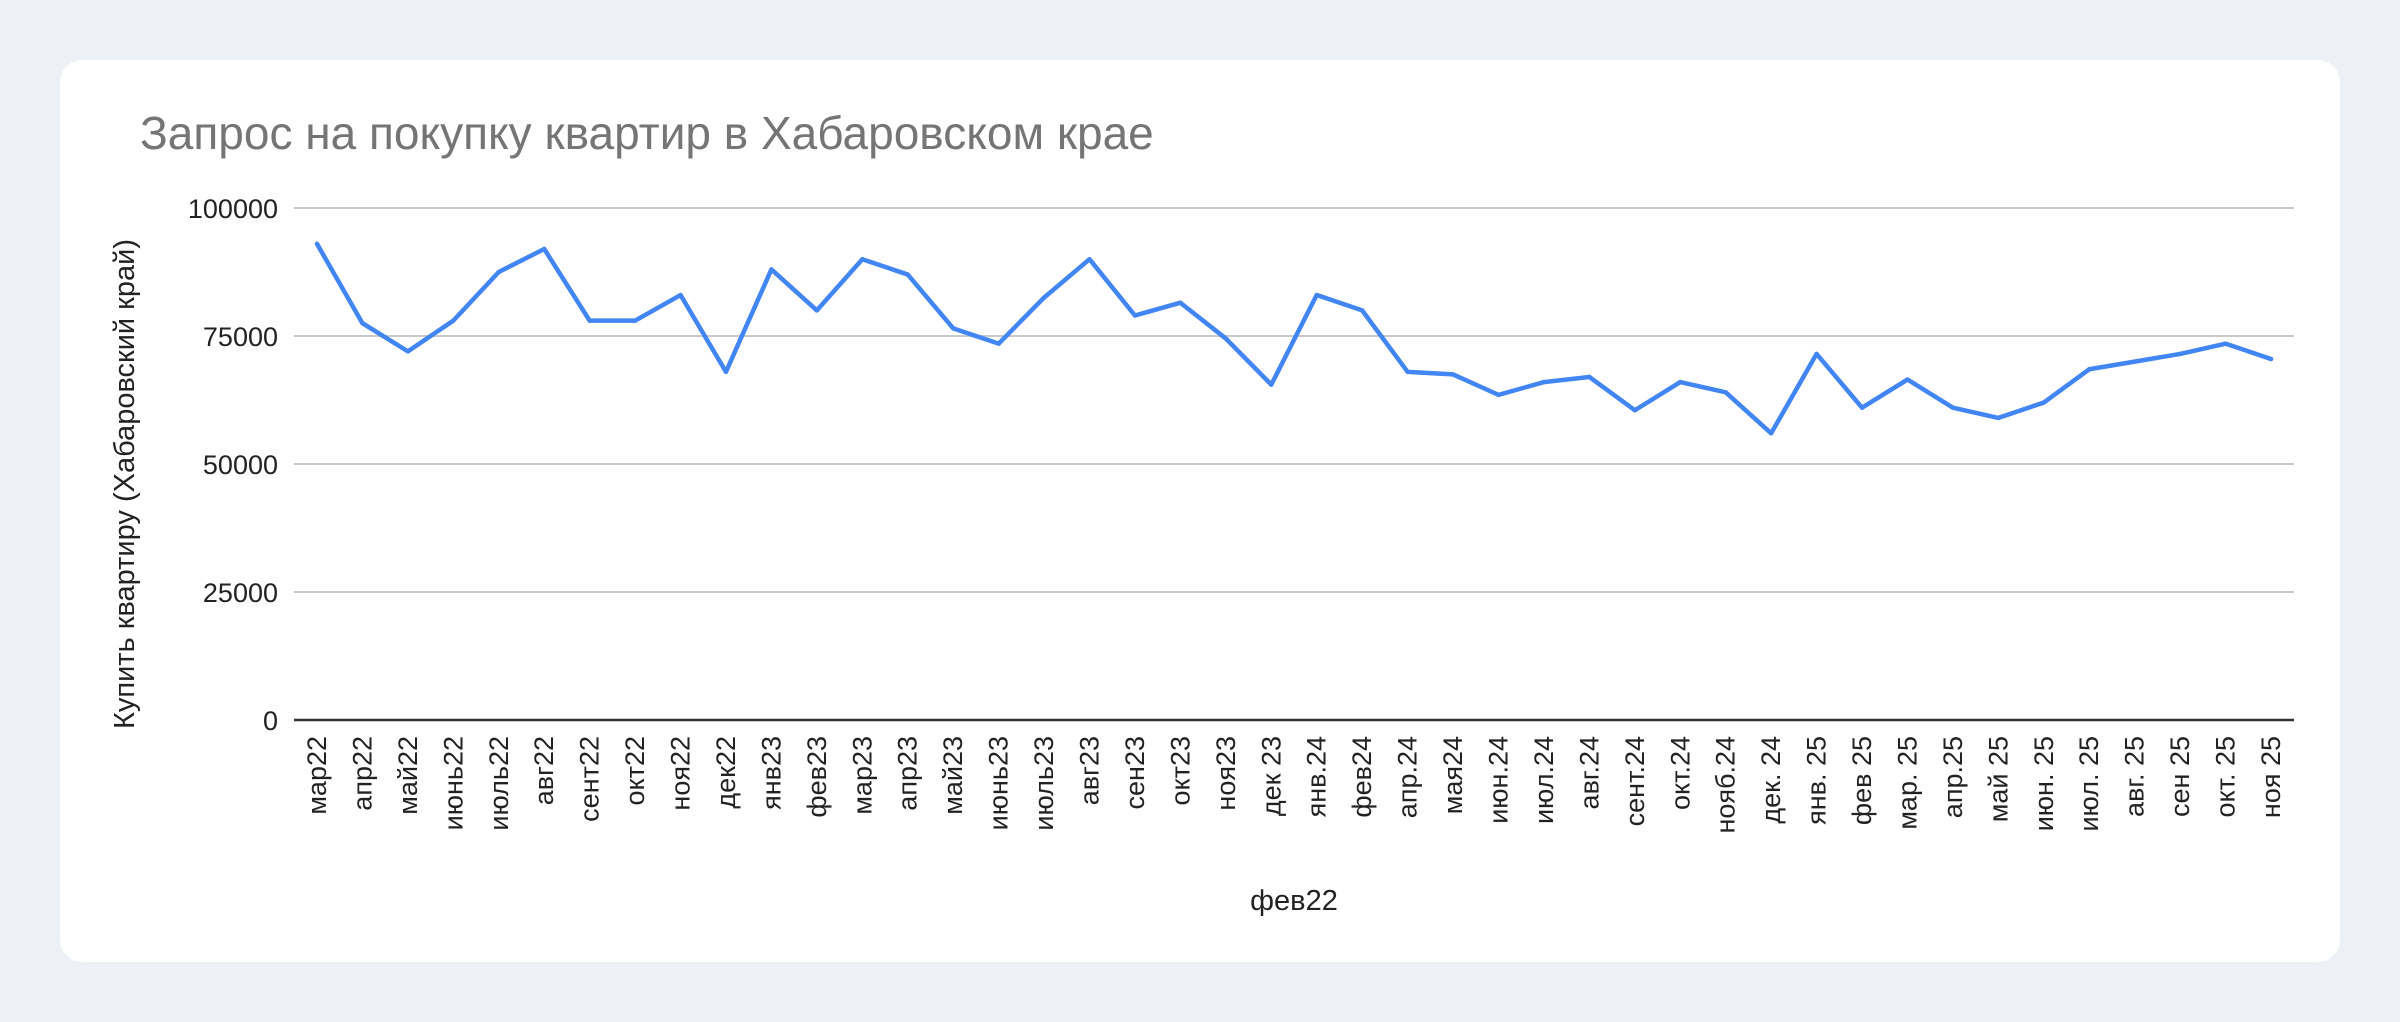  Describe the element at coordinates (1498, 780) in the screenshot. I see `x-tick-label: июн.24` at that location.